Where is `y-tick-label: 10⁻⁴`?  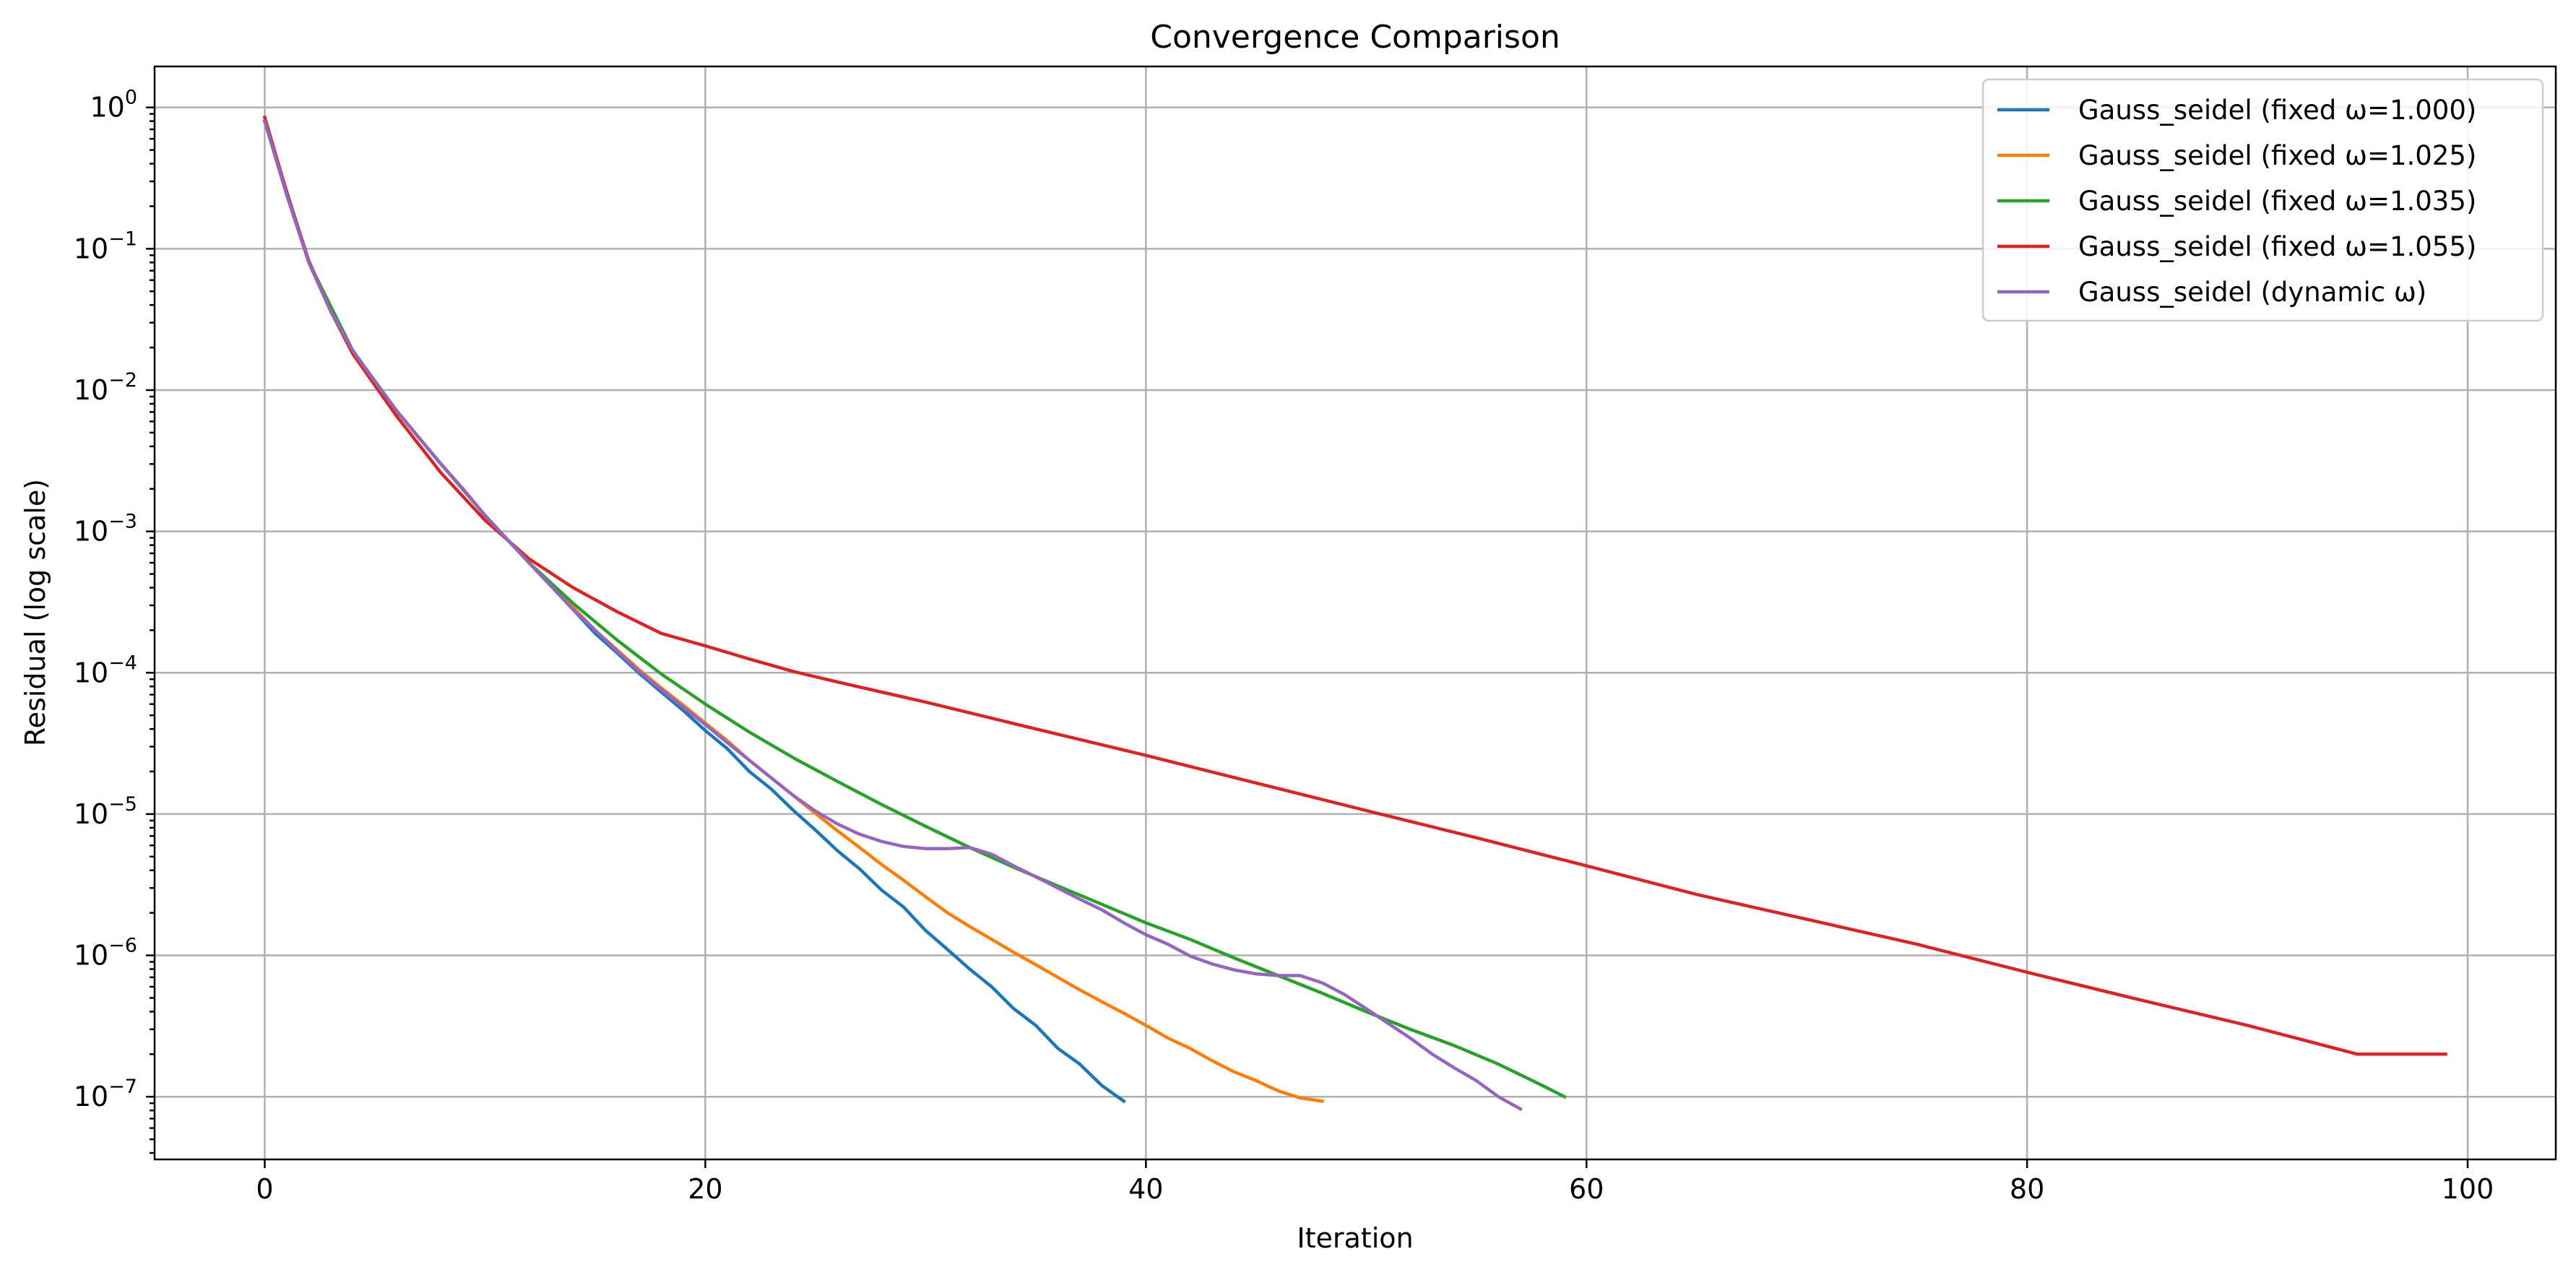
y-tick-label: 10⁻⁴ is located at coordinates (105, 670).